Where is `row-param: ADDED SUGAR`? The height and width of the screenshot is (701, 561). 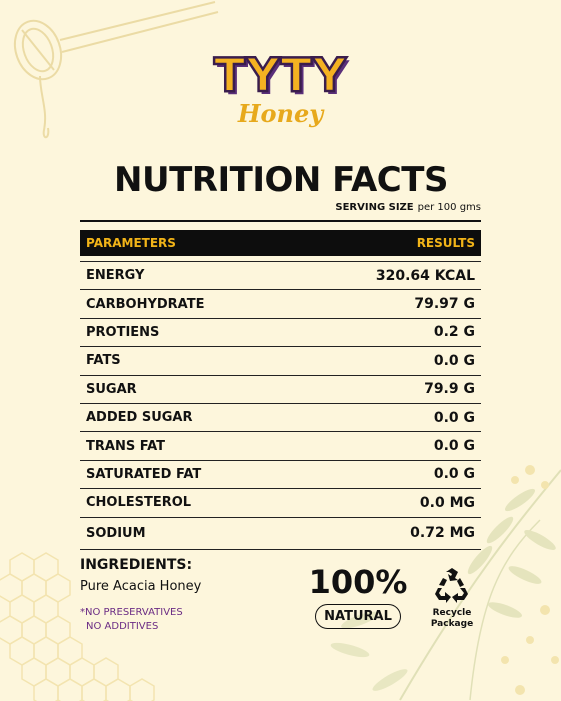
row-param: ADDED SUGAR is located at coordinates (139, 418).